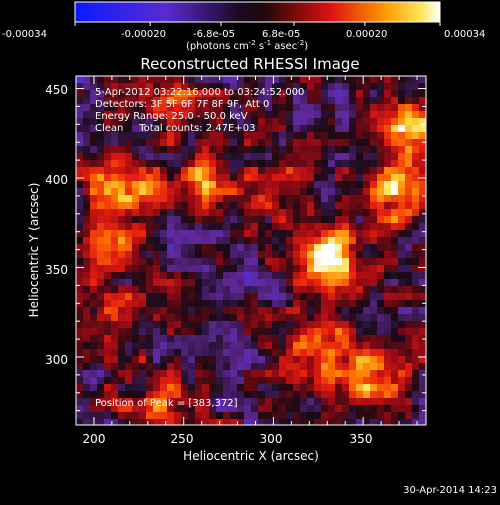 The width and height of the screenshot is (500, 505). I want to click on footer-date: 30-Apr-2014 14:23, so click(450, 490).